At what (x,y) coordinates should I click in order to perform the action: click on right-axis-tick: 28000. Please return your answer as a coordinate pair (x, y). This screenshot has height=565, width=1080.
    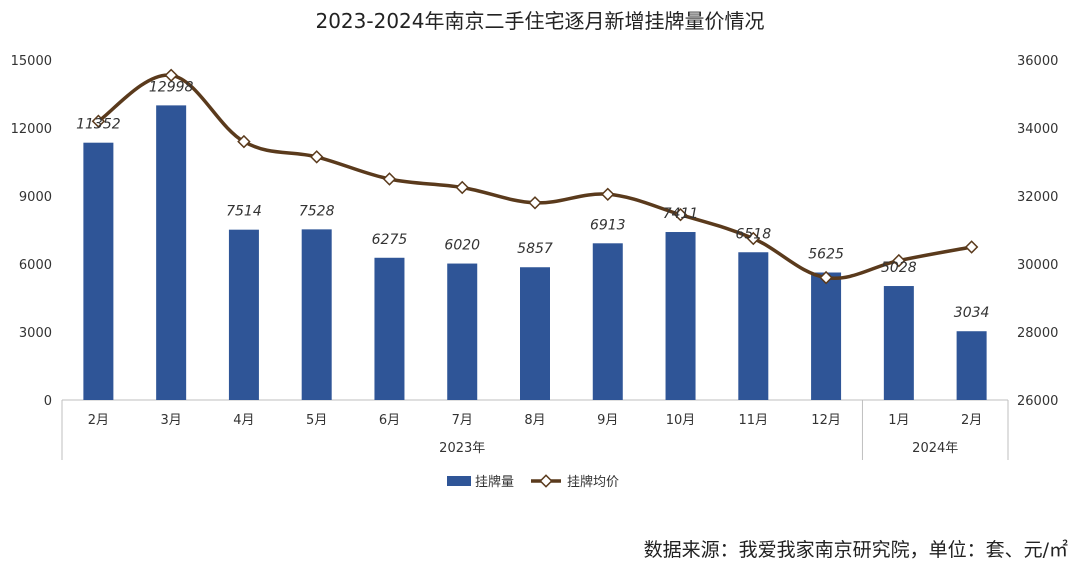
    Looking at the image, I should click on (1037, 333).